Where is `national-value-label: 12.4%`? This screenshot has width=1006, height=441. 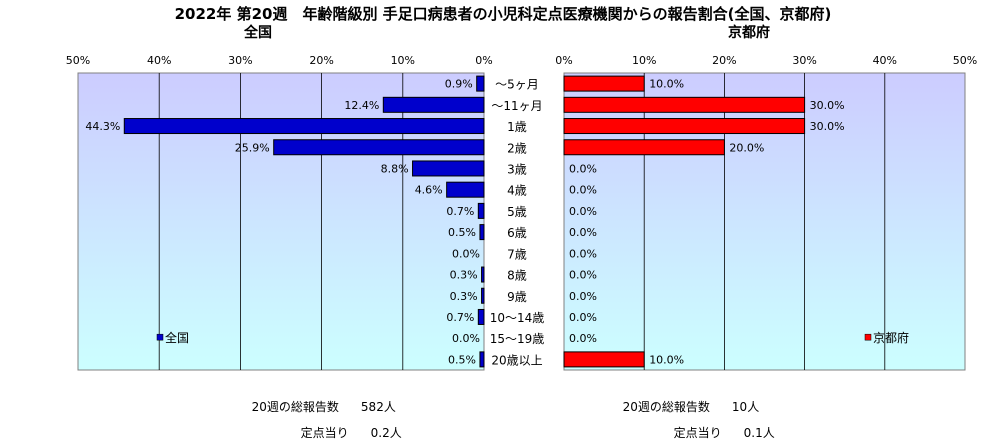 national-value-label: 12.4% is located at coordinates (361, 105).